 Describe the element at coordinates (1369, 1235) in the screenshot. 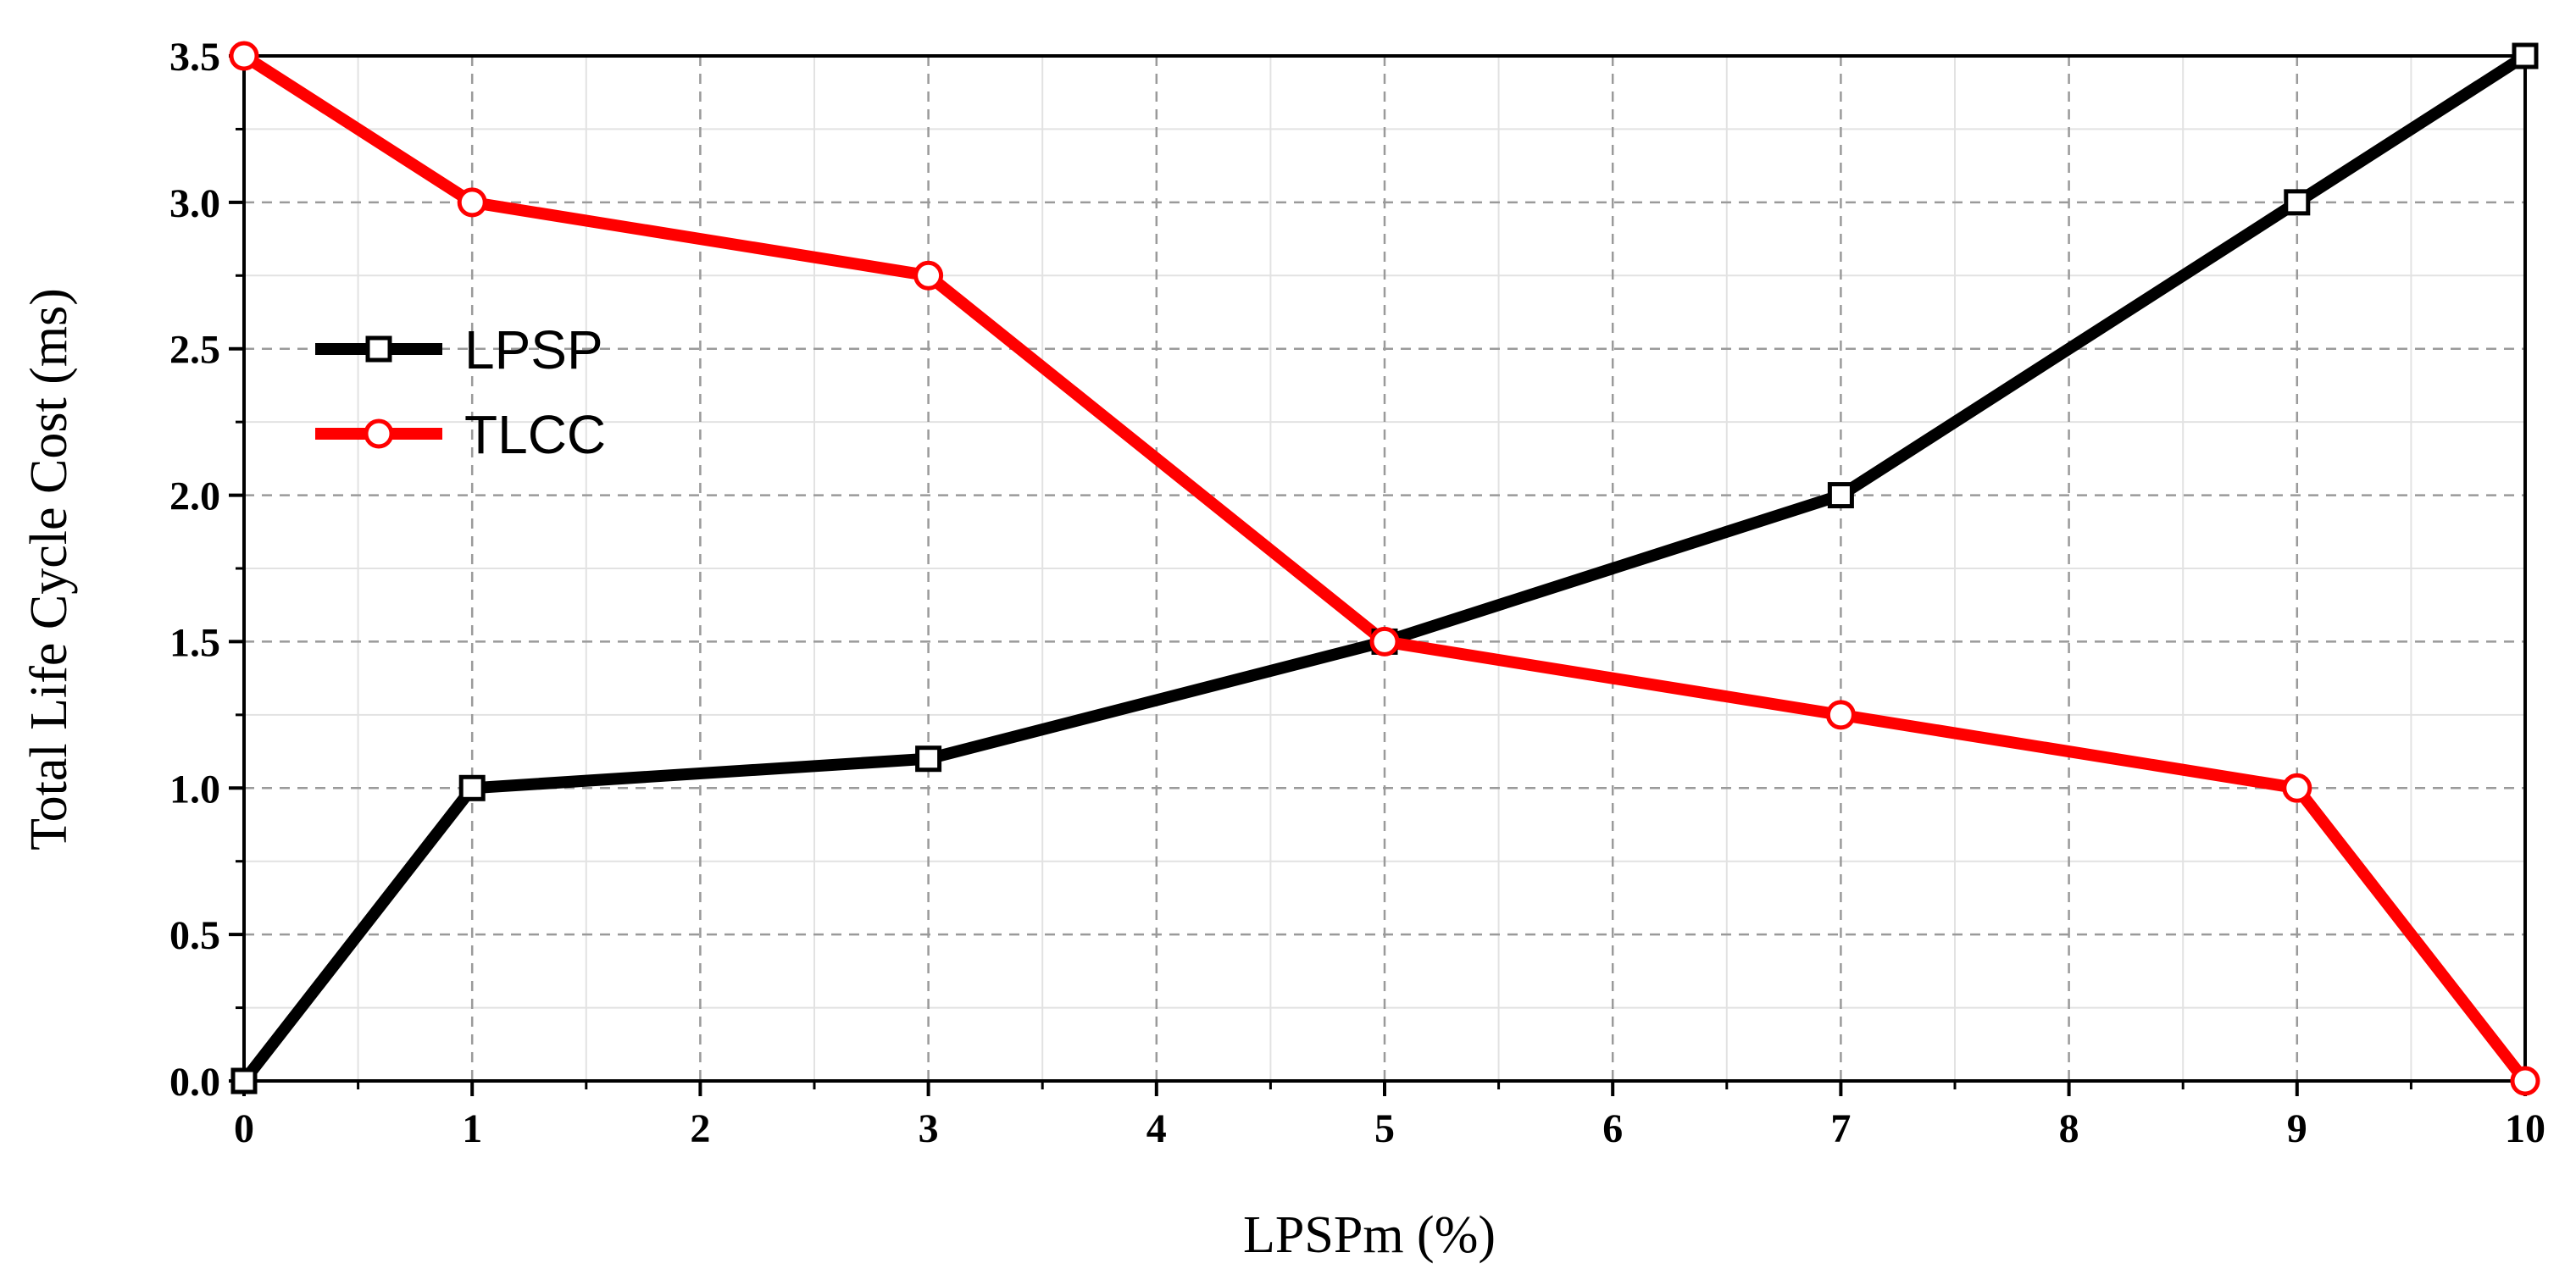

I see `x-axis-title: LPSPm (%)` at that location.